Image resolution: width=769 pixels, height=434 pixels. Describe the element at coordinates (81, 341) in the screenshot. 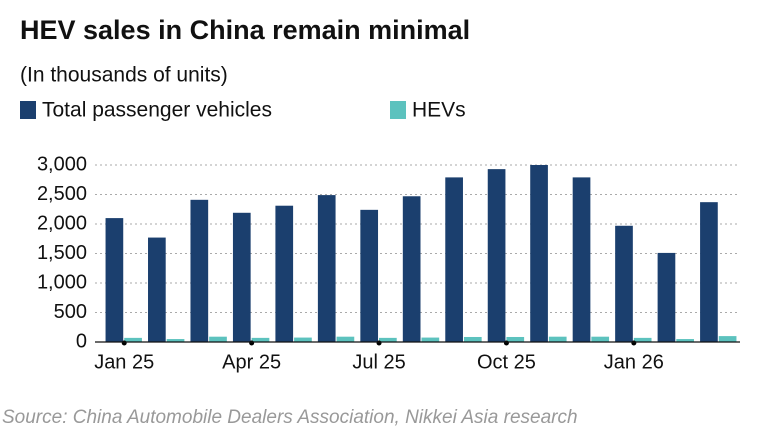

I see `y-tick-label: 0` at that location.